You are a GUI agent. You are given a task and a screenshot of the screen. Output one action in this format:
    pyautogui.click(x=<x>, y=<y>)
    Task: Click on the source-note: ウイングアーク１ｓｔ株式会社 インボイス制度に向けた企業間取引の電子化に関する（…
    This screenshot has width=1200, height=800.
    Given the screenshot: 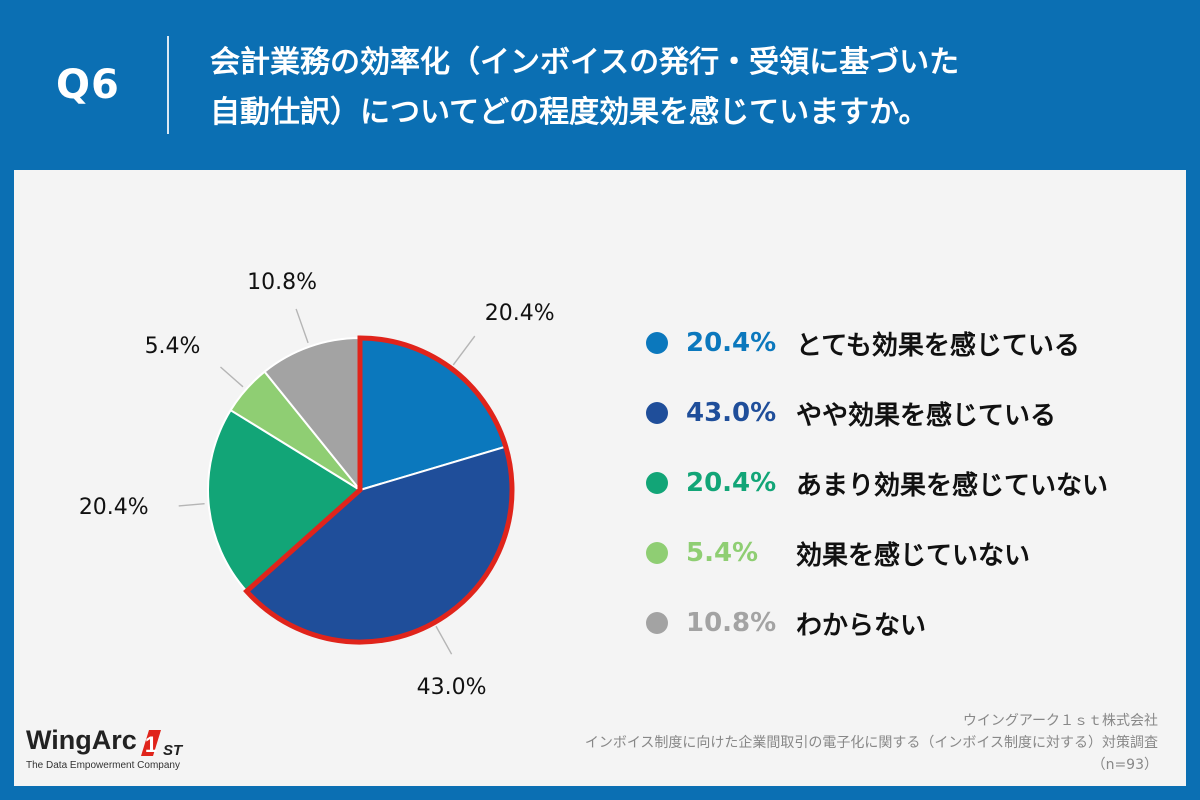 What is the action you would take?
    pyautogui.click(x=871, y=743)
    